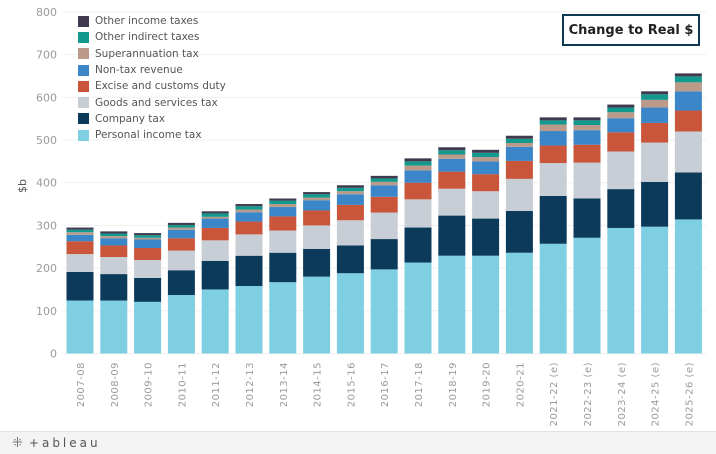 The width and height of the screenshot is (716, 454). Describe the element at coordinates (56, 443) in the screenshot. I see `tableau-logo: ⁜ +ableau` at that location.